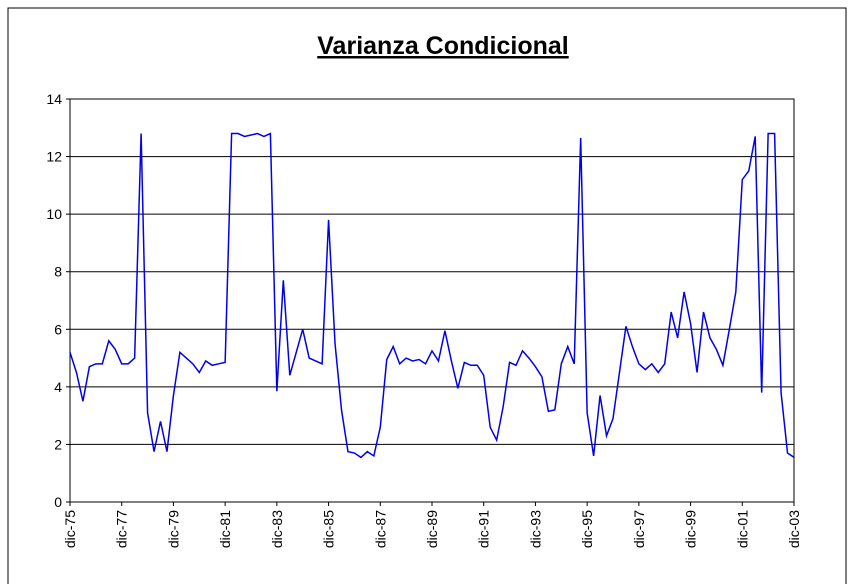 The width and height of the screenshot is (854, 584). I want to click on x-tick-label: dic-99, so click(691, 529).